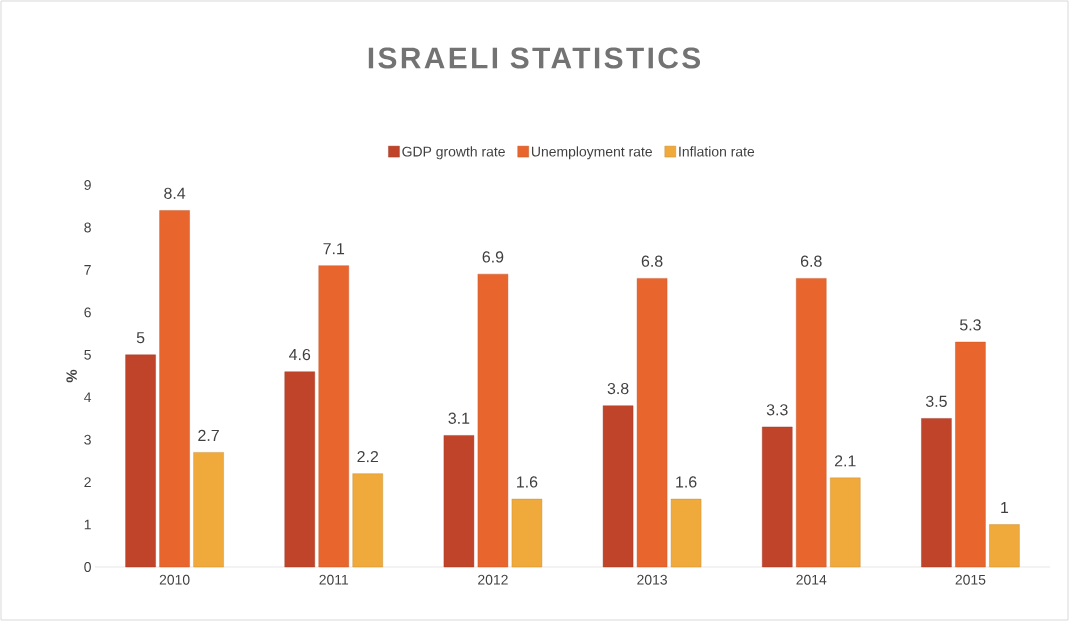  Describe the element at coordinates (970, 579) in the screenshot. I see `x-tick-label: 2015` at that location.